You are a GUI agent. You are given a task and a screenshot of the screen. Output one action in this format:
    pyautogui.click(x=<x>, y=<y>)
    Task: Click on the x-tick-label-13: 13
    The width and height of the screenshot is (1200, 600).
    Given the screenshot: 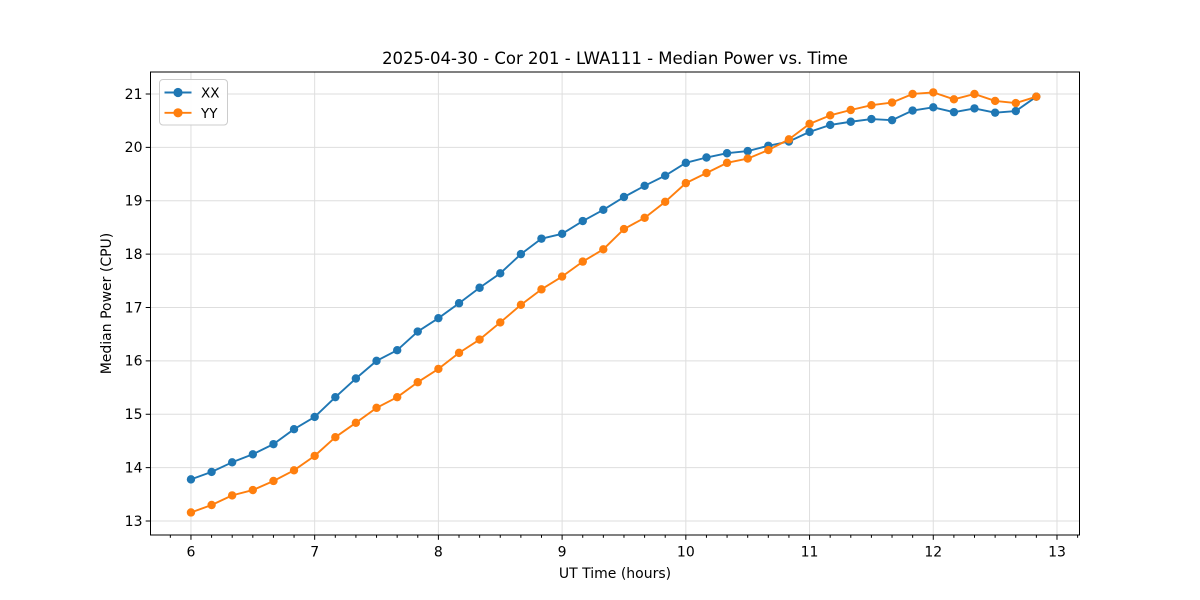 What is the action you would take?
    pyautogui.click(x=1057, y=553)
    